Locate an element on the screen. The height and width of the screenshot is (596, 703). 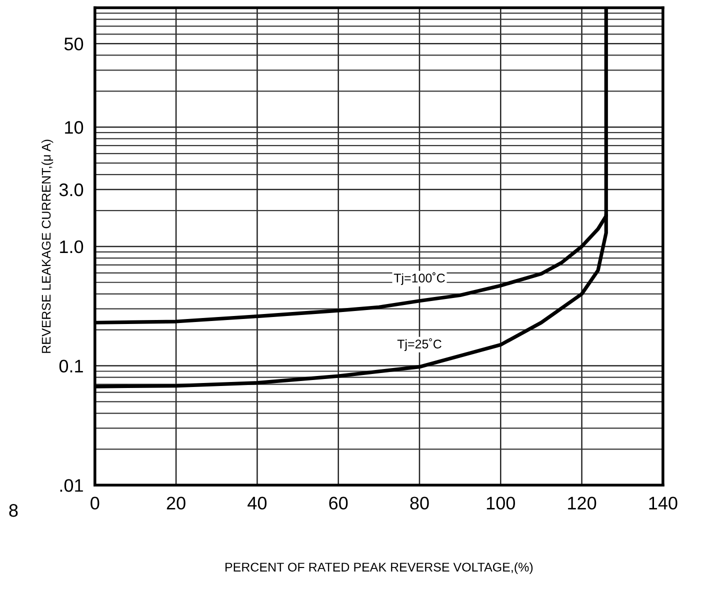
y-axis-title: REVERSE LEAKAGE CURRENT,(μ A) is located at coordinates (47, 246).